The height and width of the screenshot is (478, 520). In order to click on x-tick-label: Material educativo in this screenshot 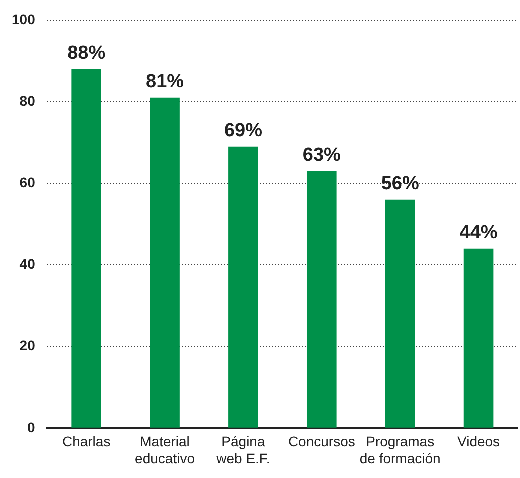, I will do `click(165, 450)`.